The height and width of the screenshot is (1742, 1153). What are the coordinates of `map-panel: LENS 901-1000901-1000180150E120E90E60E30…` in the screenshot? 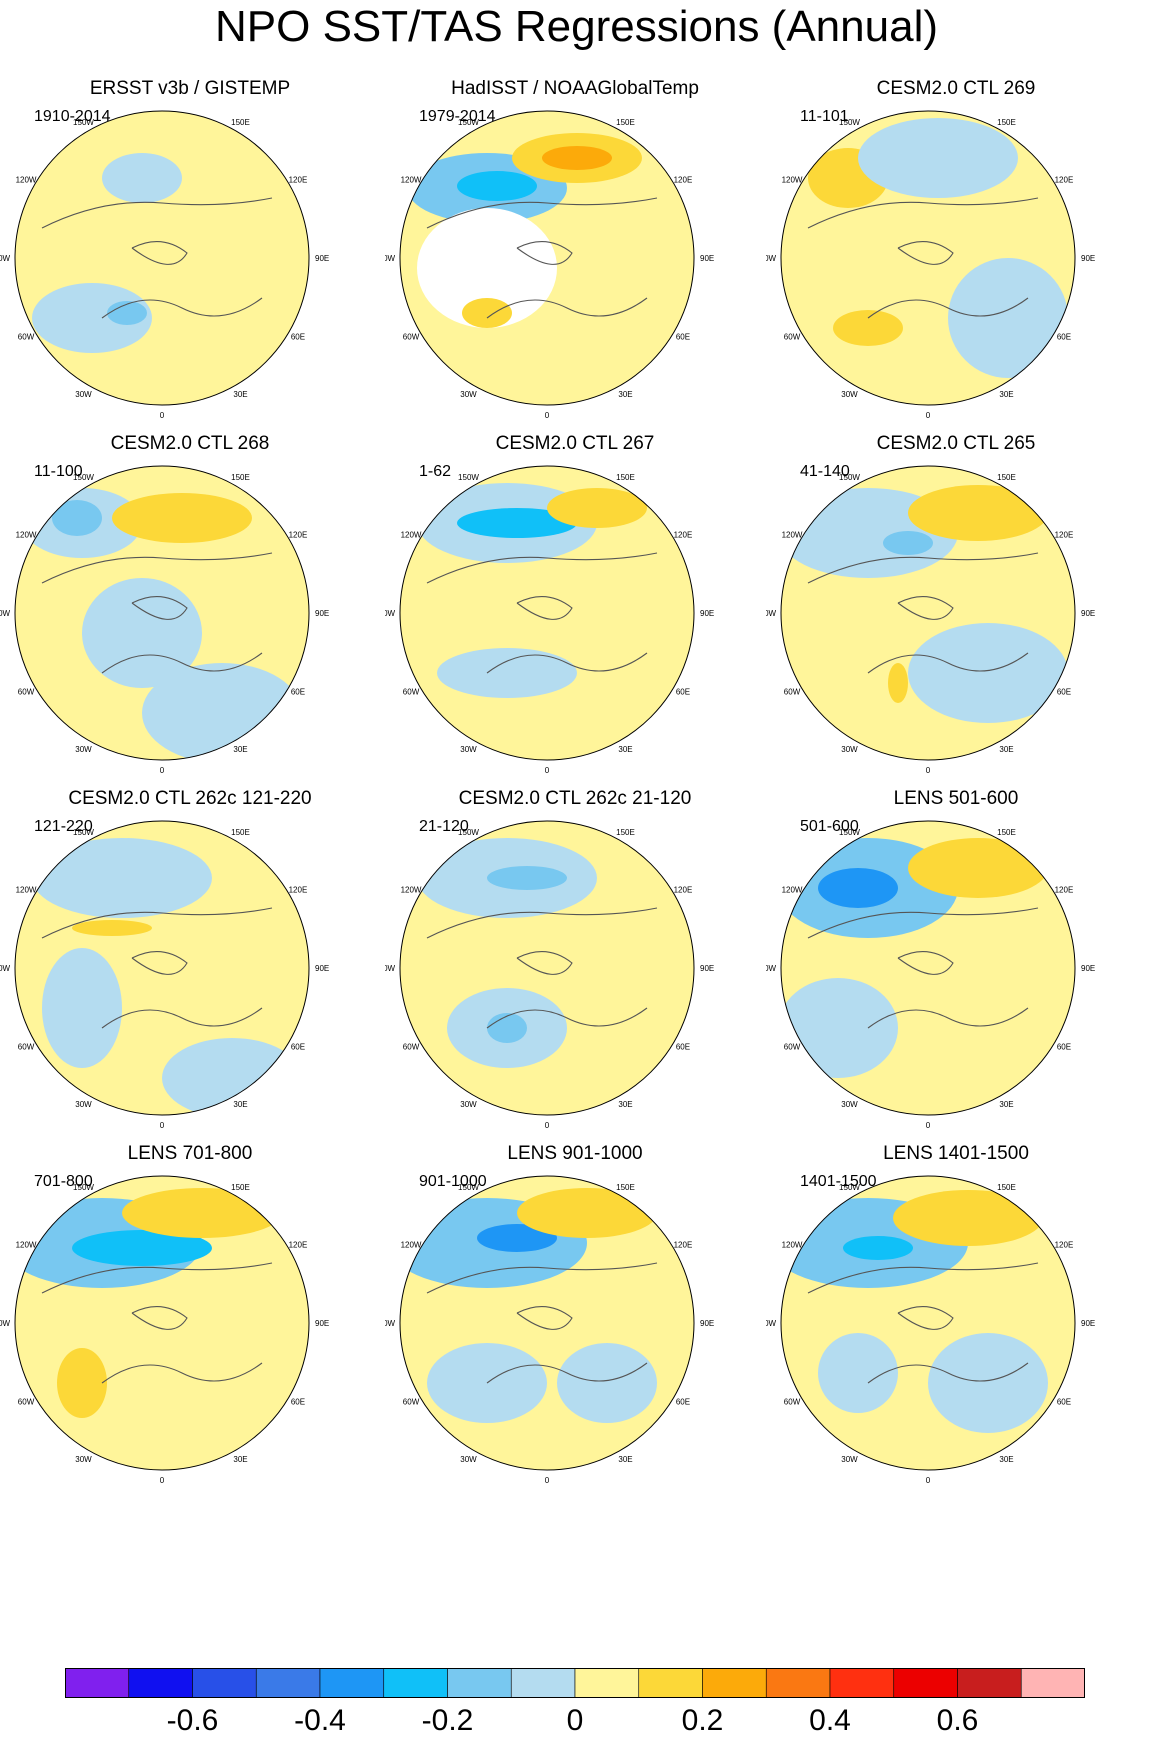 It's located at (575, 1335).